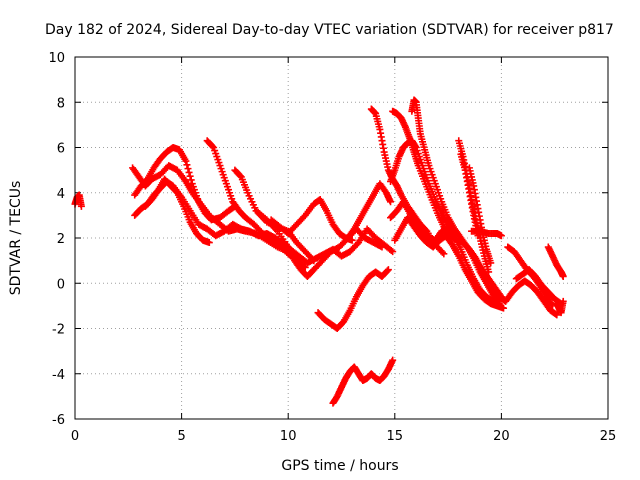 The width and height of the screenshot is (640, 480). What do you see at coordinates (58, 330) in the screenshot?
I see `y-tick-label: -2` at bounding box center [58, 330].